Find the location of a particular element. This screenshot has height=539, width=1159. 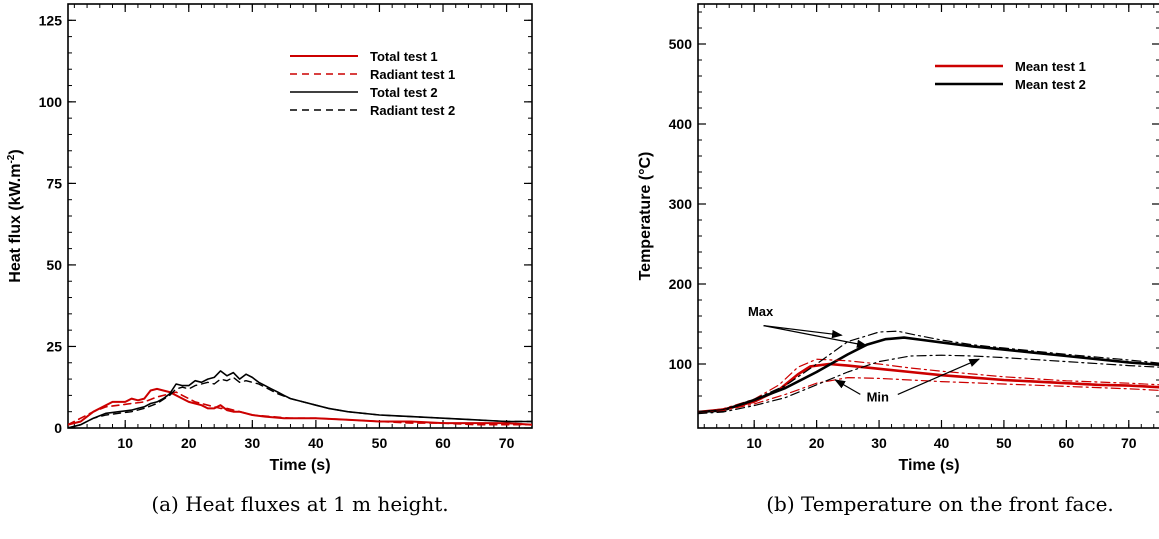

y-tick-label: 125 is located at coordinates (51, 20).